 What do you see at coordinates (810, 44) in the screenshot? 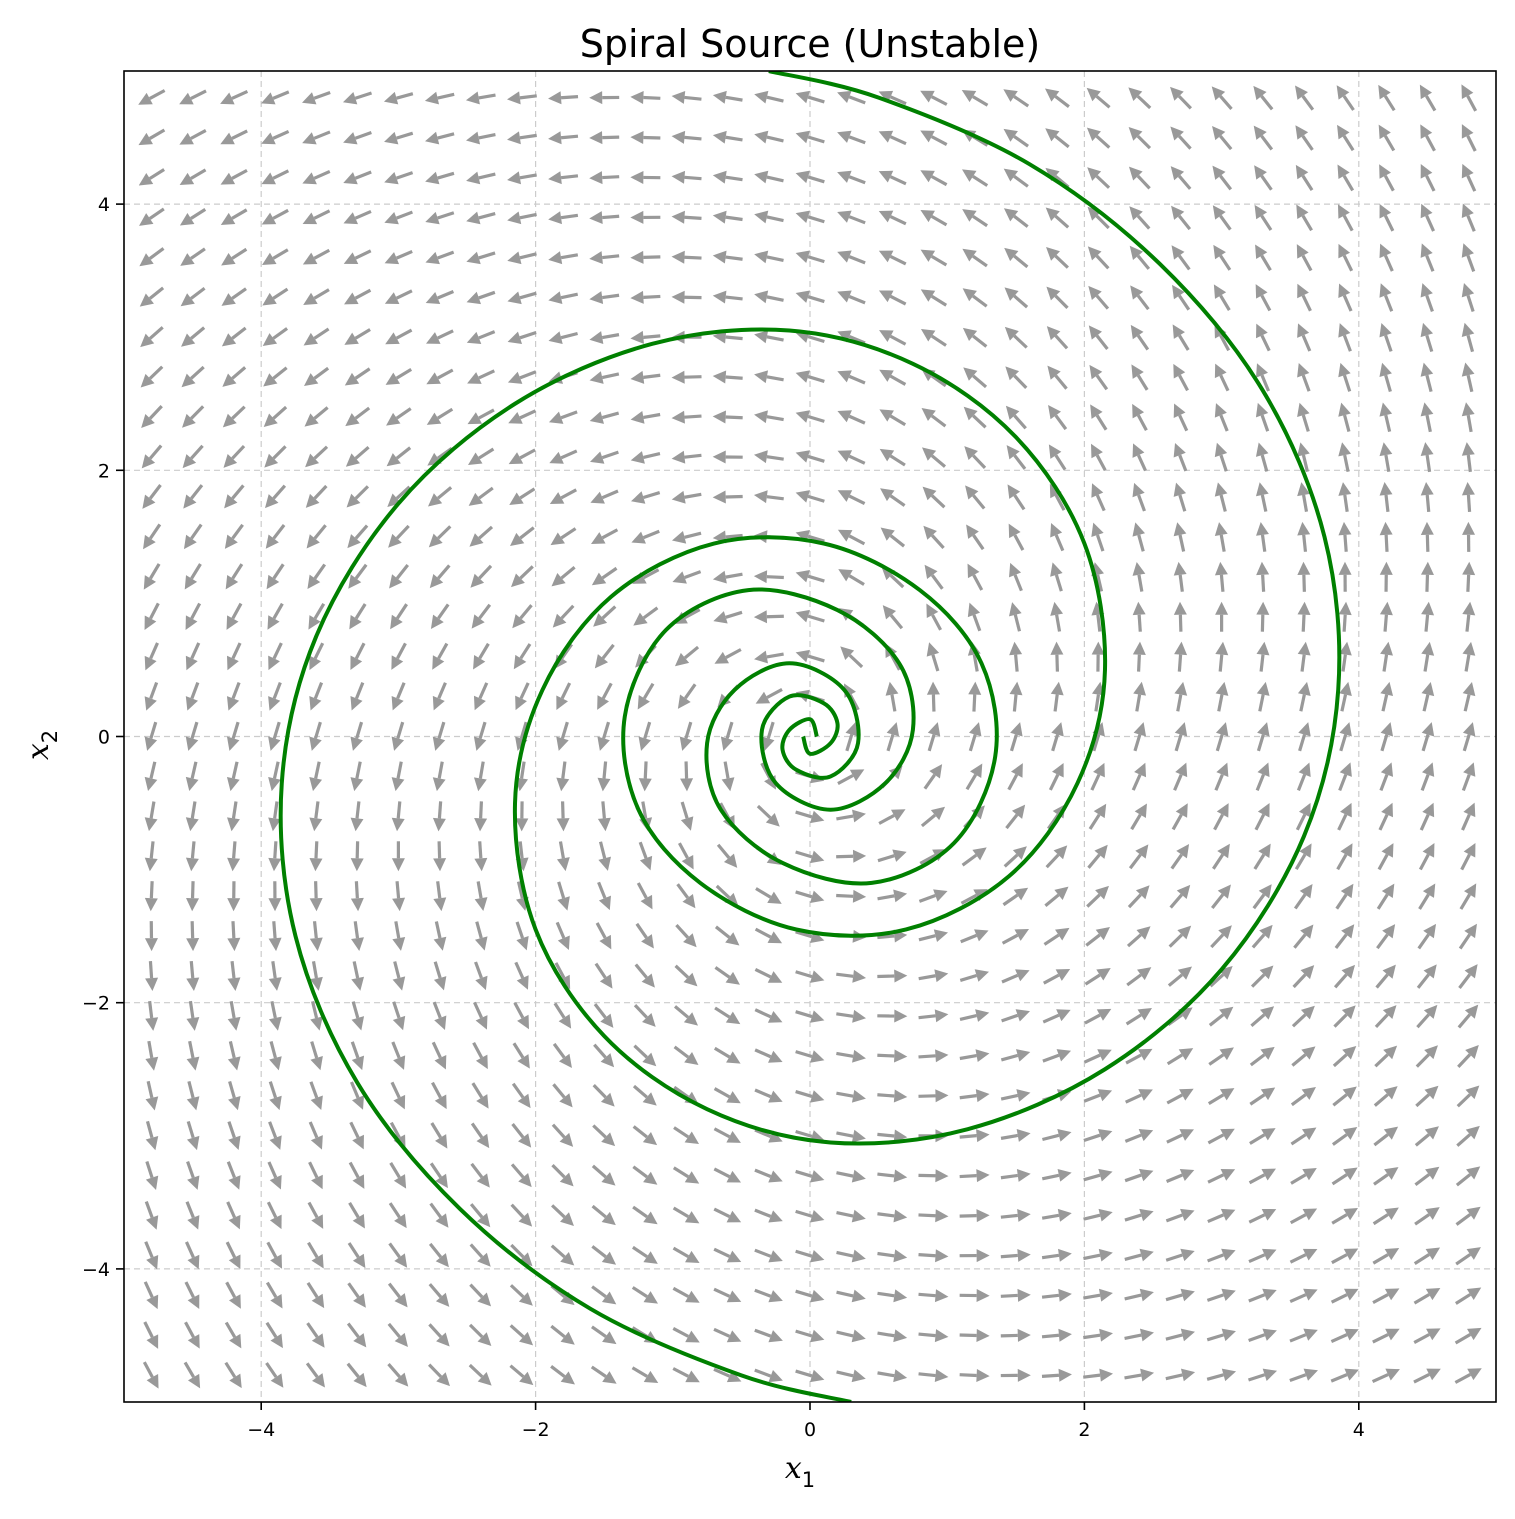
I see `chart-title: Spiral Source (Unstable)` at bounding box center [810, 44].